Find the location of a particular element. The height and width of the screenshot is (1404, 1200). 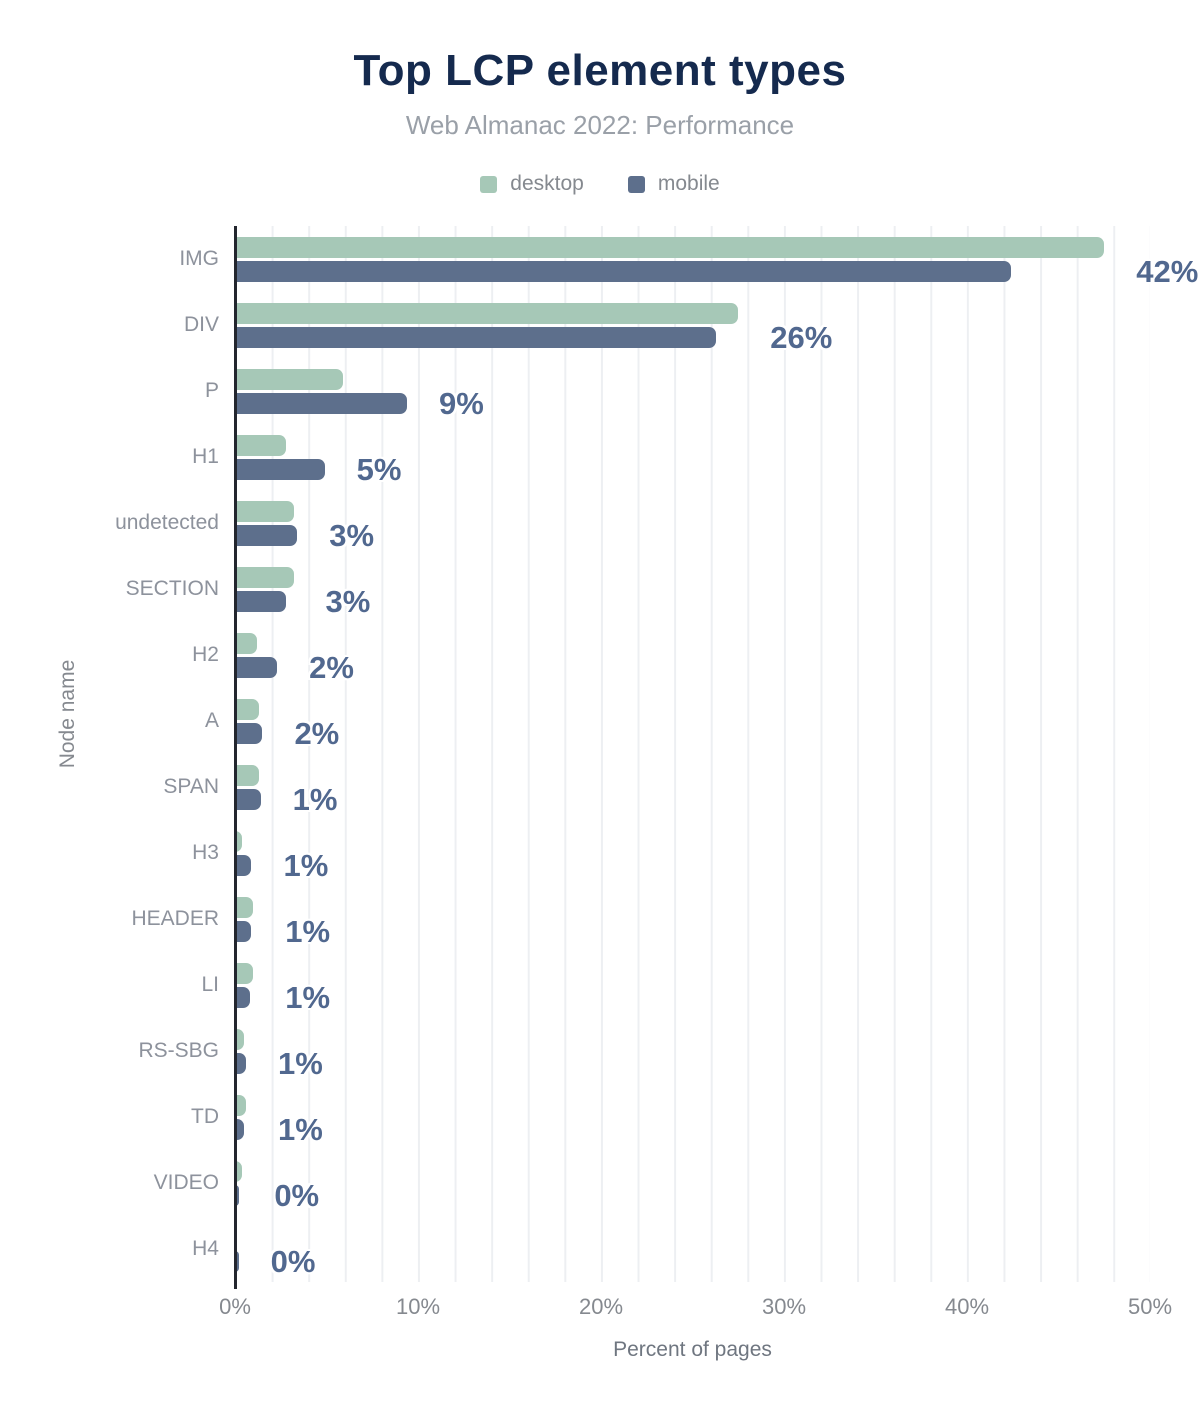

category-label: H1 is located at coordinates (205, 456).